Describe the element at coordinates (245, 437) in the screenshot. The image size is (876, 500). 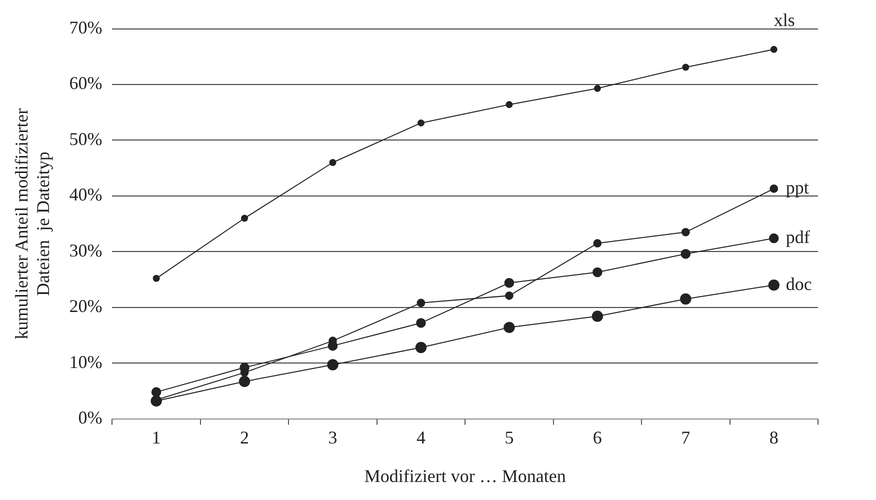
I see `x-tick-label: 2` at that location.